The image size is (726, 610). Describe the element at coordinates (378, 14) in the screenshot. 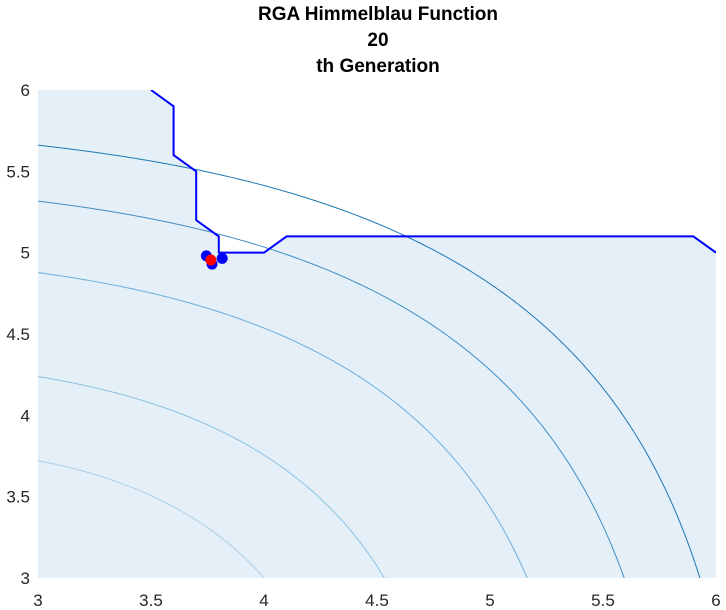

I see `chart-title-line-1: RGA Himmelblau Function` at that location.